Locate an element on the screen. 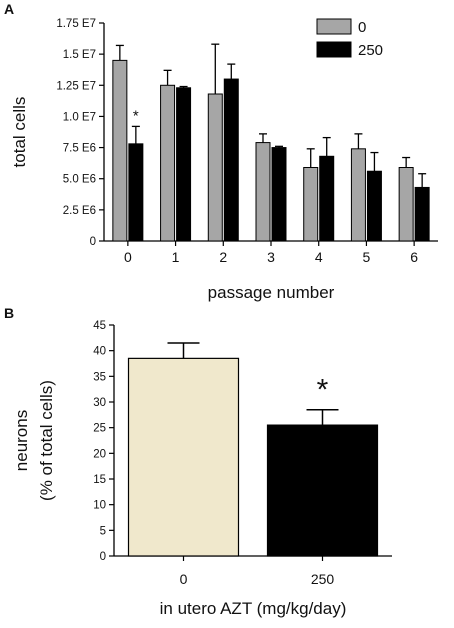 This screenshot has height=628, width=454. significance-marker-a: * is located at coordinates (136, 115).